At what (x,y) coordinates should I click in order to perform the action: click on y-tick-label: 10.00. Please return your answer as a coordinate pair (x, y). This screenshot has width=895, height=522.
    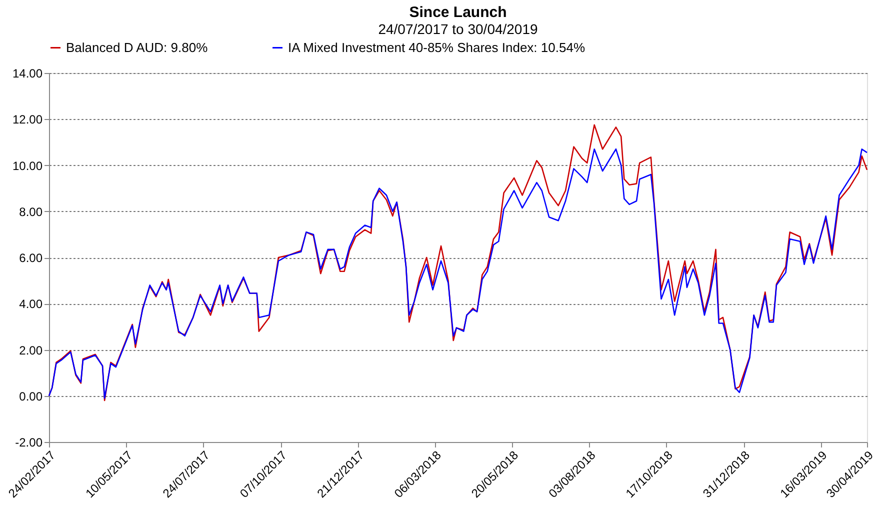
    Looking at the image, I should click on (27, 165).